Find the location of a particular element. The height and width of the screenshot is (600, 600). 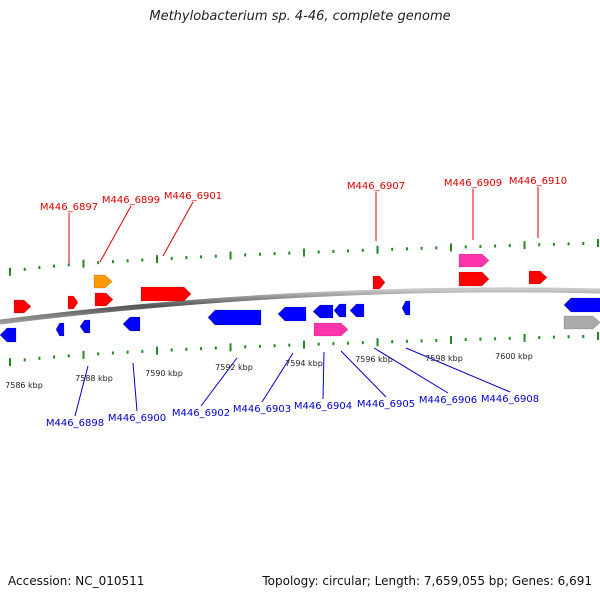

gene-label-top: M446_6899 is located at coordinates (131, 200).